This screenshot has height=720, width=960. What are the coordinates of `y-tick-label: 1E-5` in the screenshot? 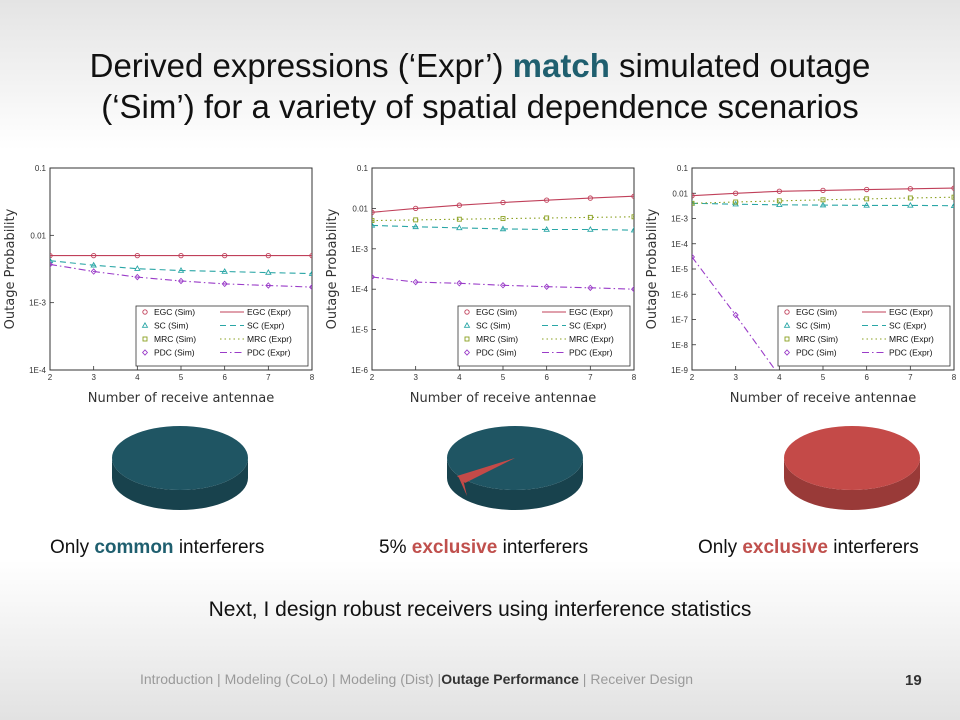 It's located at (359, 330).